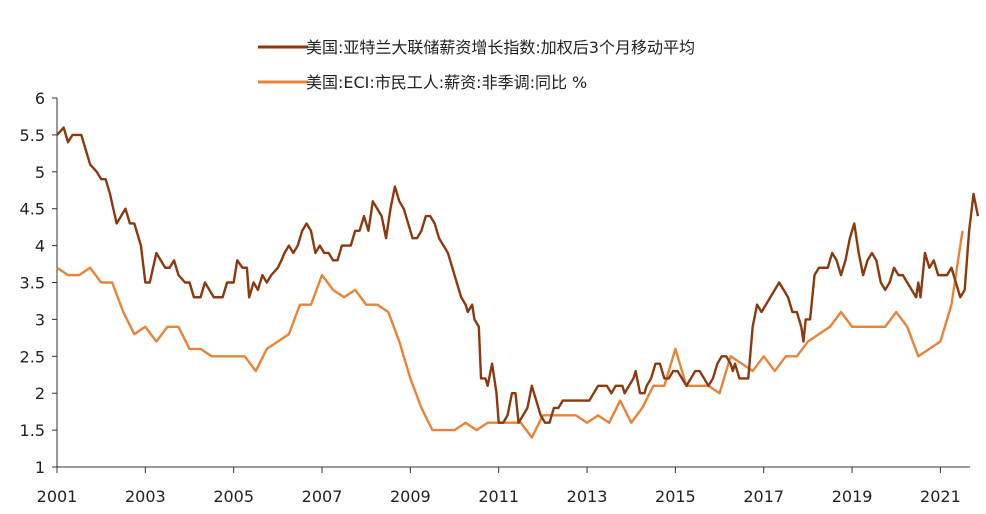 The width and height of the screenshot is (986, 514). What do you see at coordinates (410, 496) in the screenshot?
I see `x-tick-label: 2009` at bounding box center [410, 496].